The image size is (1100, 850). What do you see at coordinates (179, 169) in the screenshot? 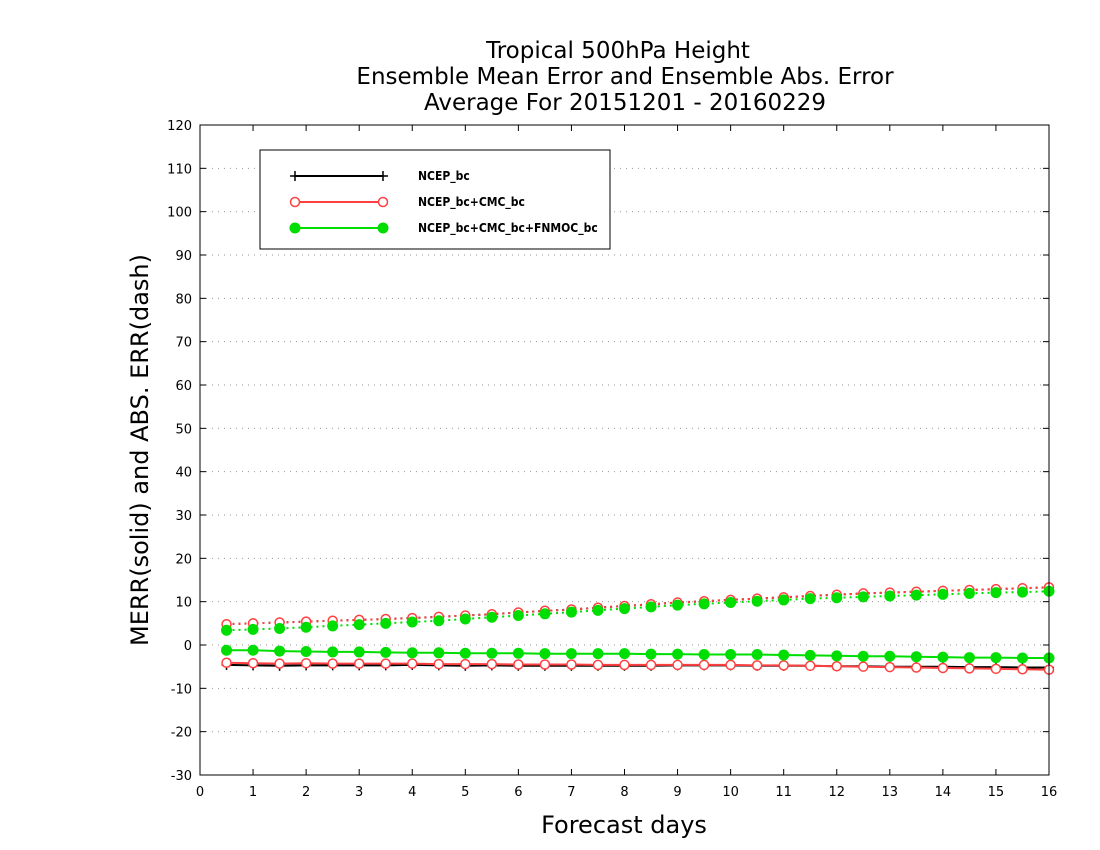
I see `y-tick-label: 110` at bounding box center [179, 169].